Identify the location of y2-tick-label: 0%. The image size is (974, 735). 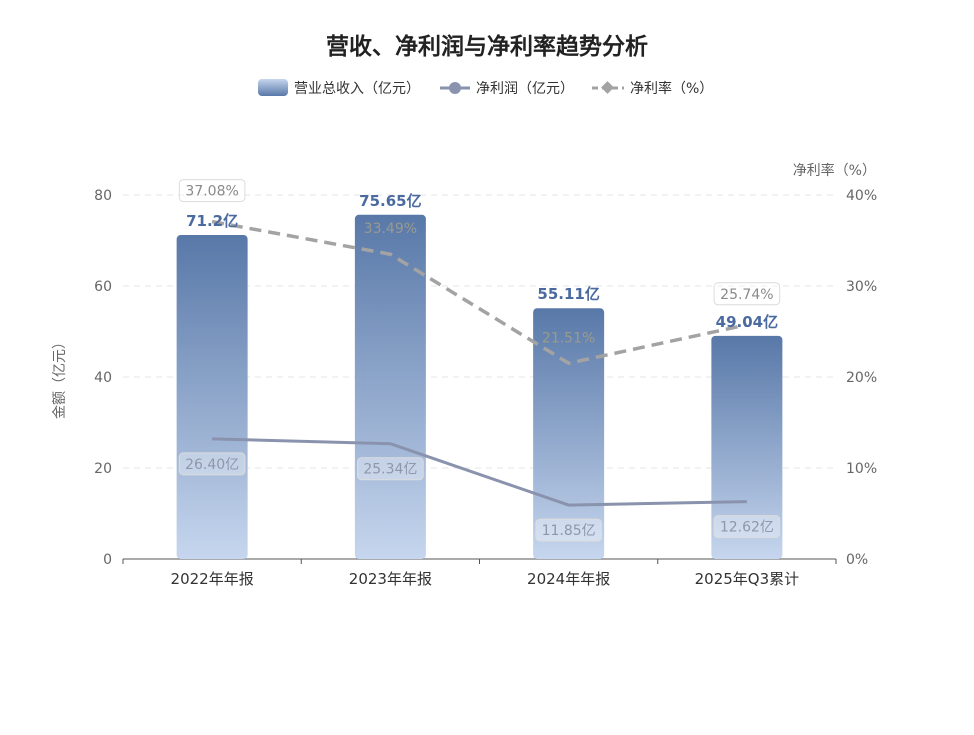
(857, 560).